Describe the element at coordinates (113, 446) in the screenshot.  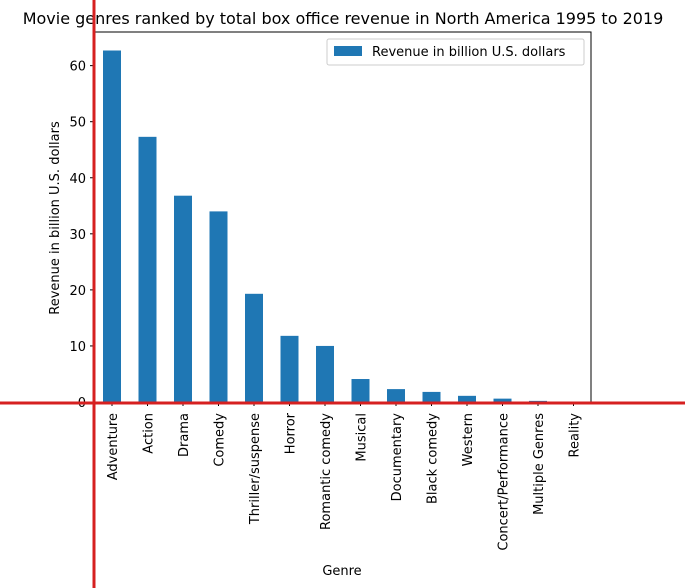
I see `x-tick-label: Adventure` at that location.